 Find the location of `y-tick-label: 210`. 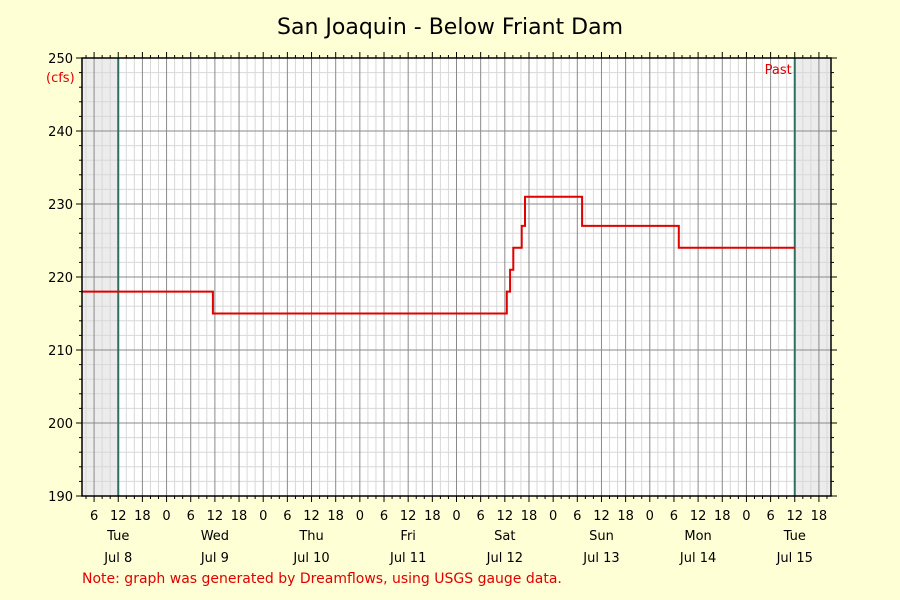

y-tick-label: 210 is located at coordinates (60, 351).